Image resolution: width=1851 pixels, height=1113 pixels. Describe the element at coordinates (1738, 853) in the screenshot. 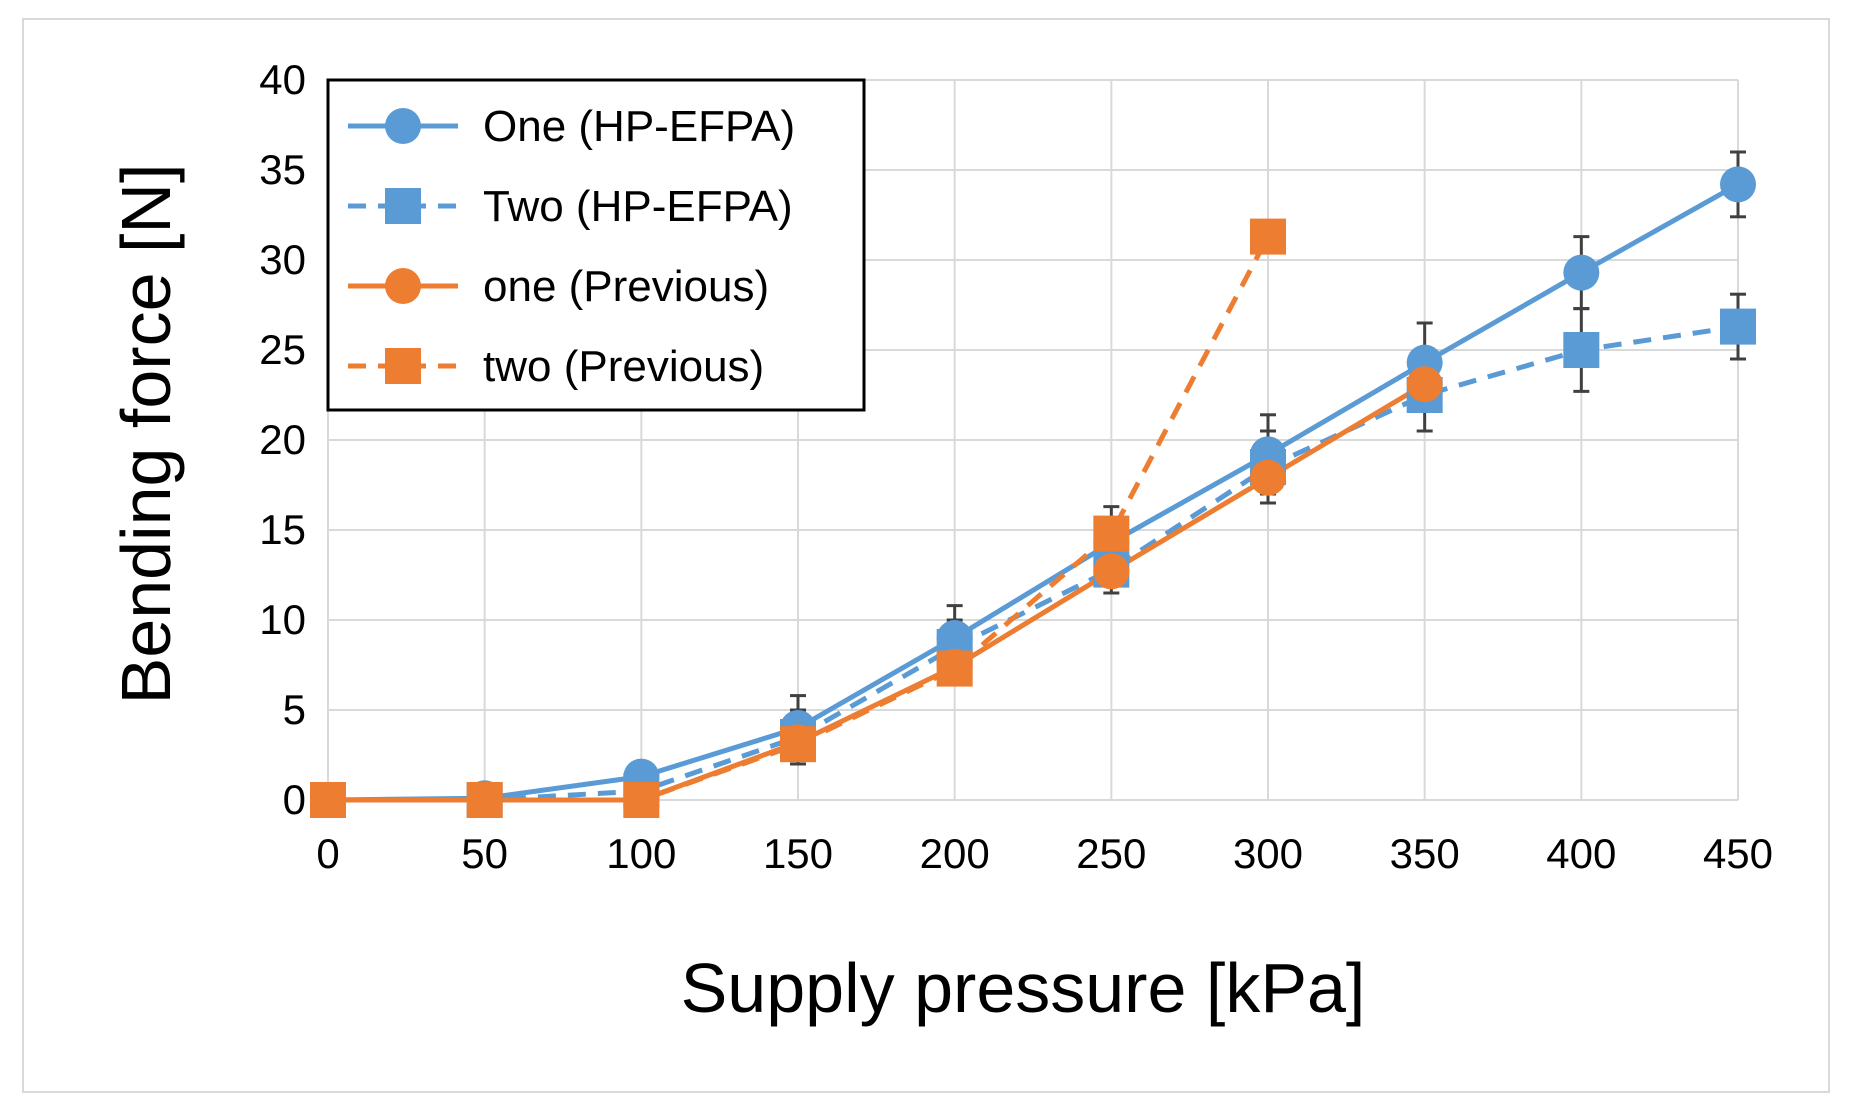

I see `x-tick-label: 450` at that location.